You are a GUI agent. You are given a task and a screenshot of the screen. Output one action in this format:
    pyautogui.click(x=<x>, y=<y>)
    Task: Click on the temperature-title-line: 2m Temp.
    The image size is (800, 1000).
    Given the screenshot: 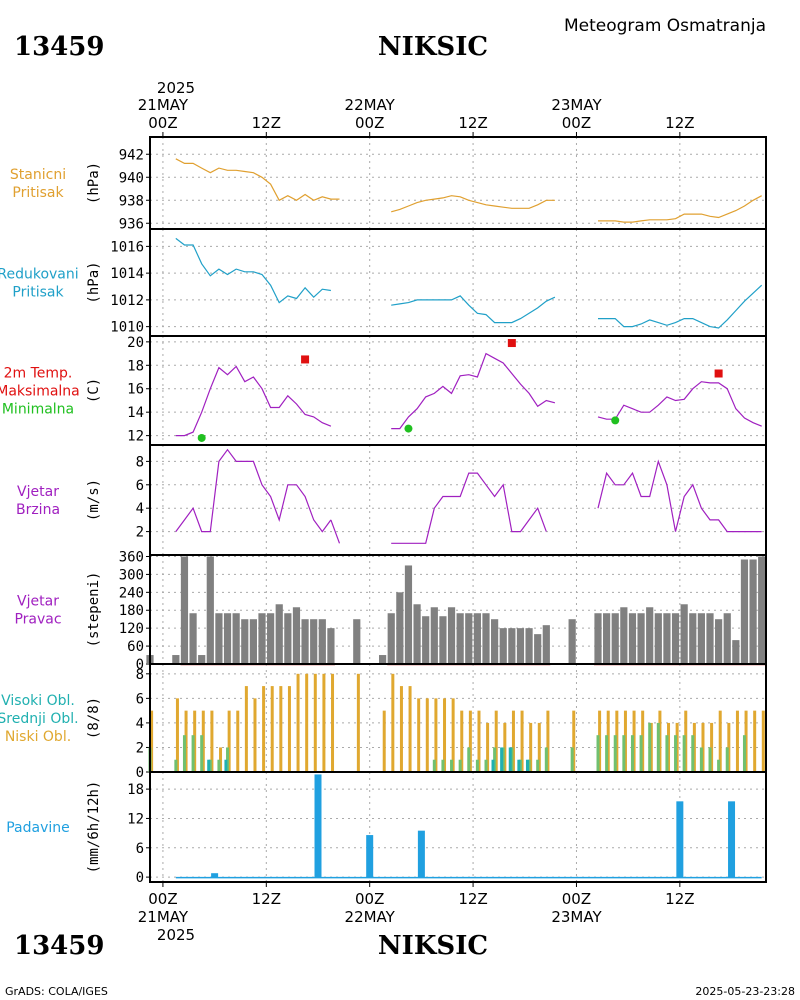 What is the action you would take?
    pyautogui.click(x=38, y=374)
    